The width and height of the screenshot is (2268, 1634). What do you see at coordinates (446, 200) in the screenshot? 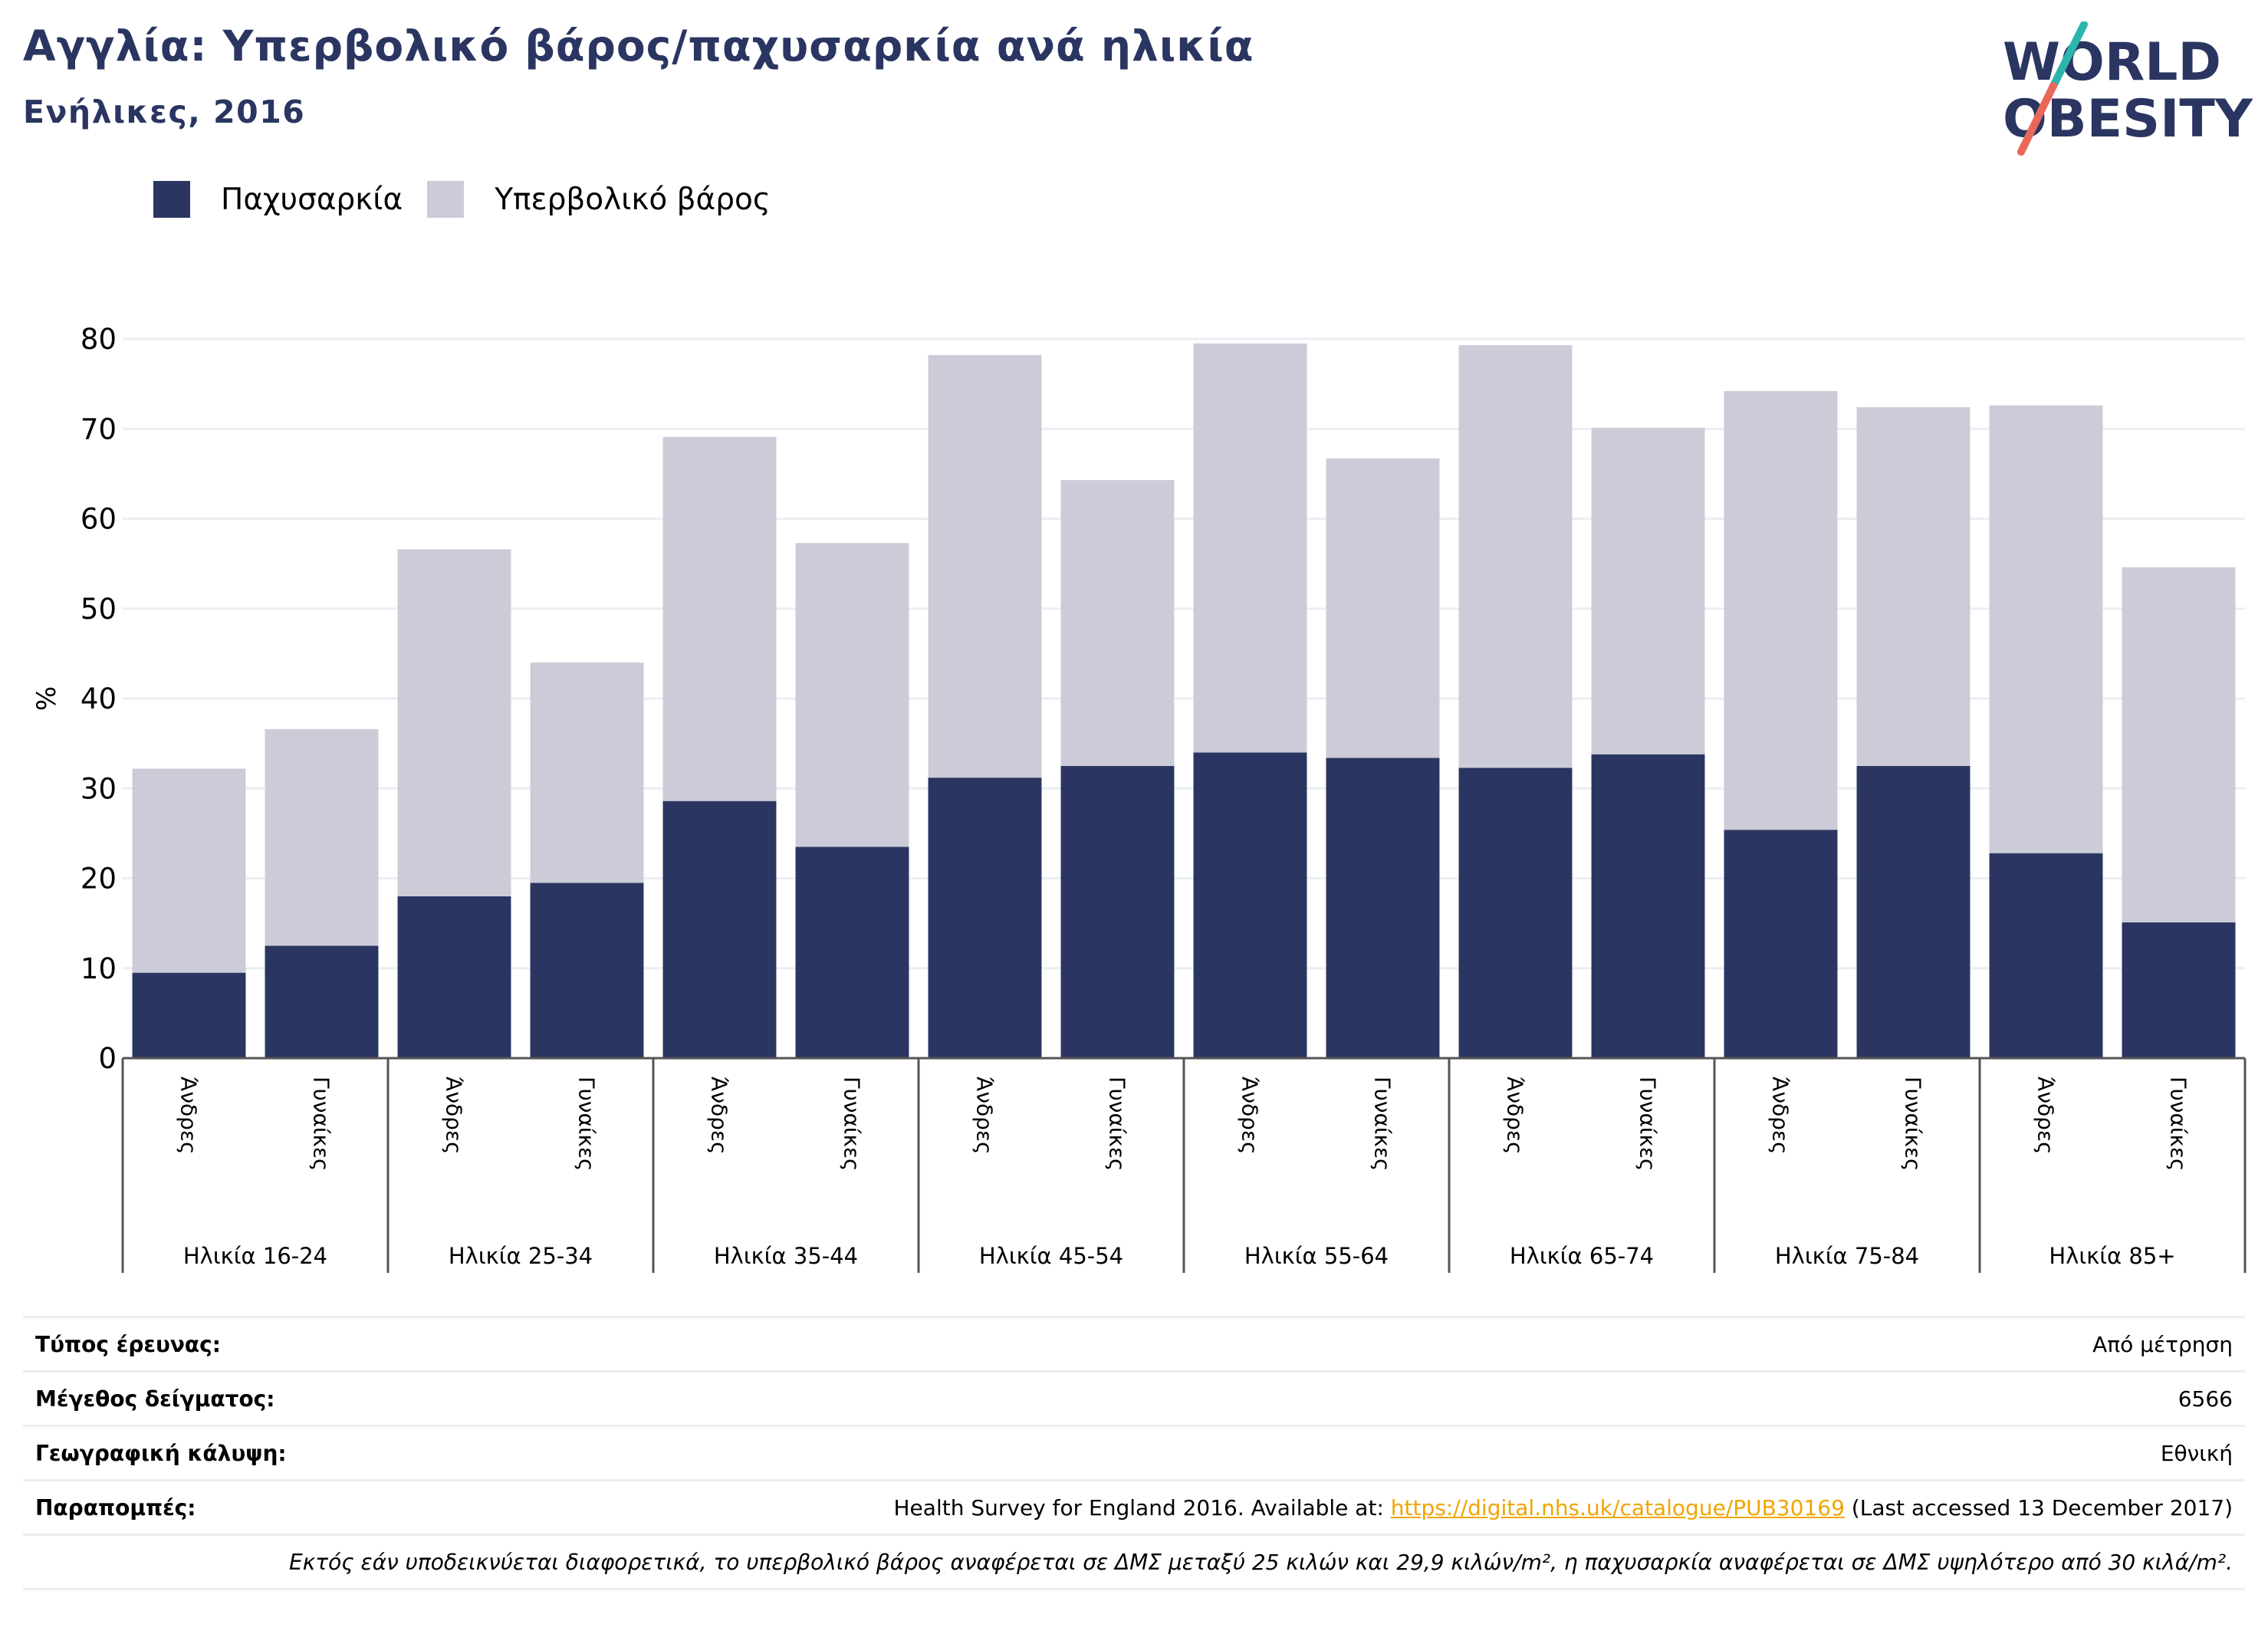
I see `legend-swatch-overweight` at bounding box center [446, 200].